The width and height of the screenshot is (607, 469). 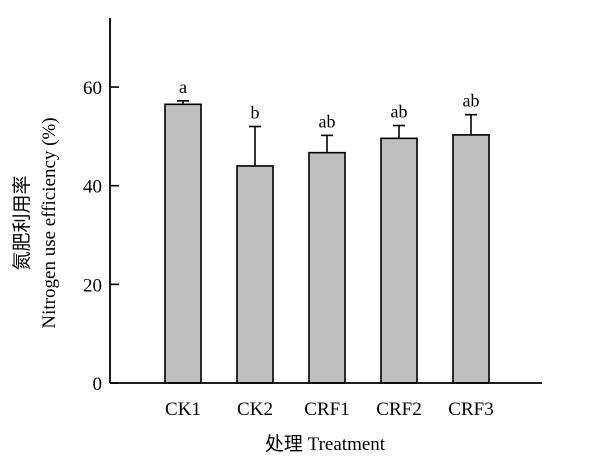 What do you see at coordinates (98, 384) in the screenshot?
I see `y-tick-label-0: 0` at bounding box center [98, 384].